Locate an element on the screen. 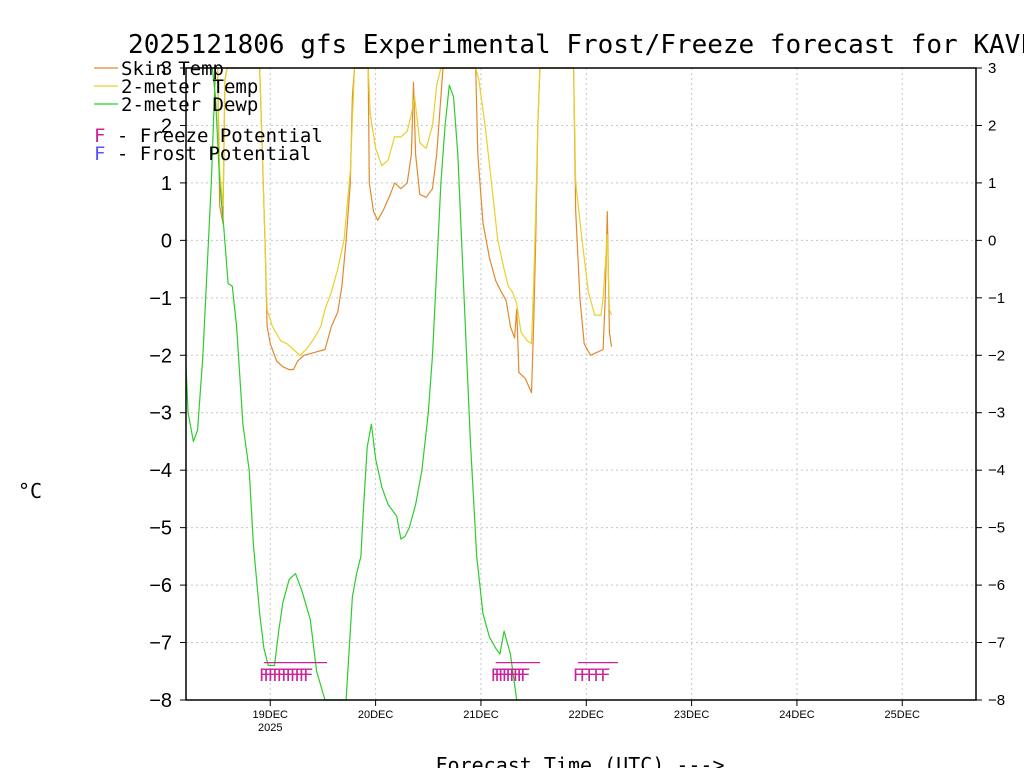 This screenshot has height=768, width=1024. y-tick-label-right: −5 is located at coordinates (996, 528).